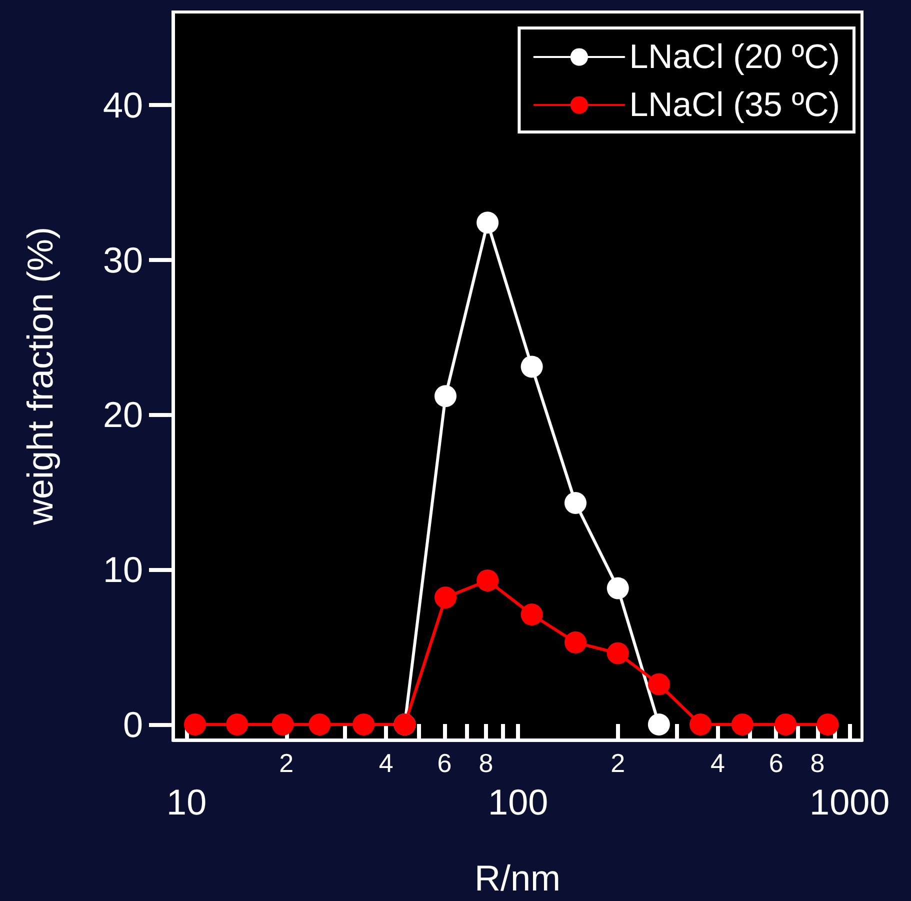 The height and width of the screenshot is (901, 911). I want to click on legend-label: LNaCl (20 ºC), so click(734, 57).